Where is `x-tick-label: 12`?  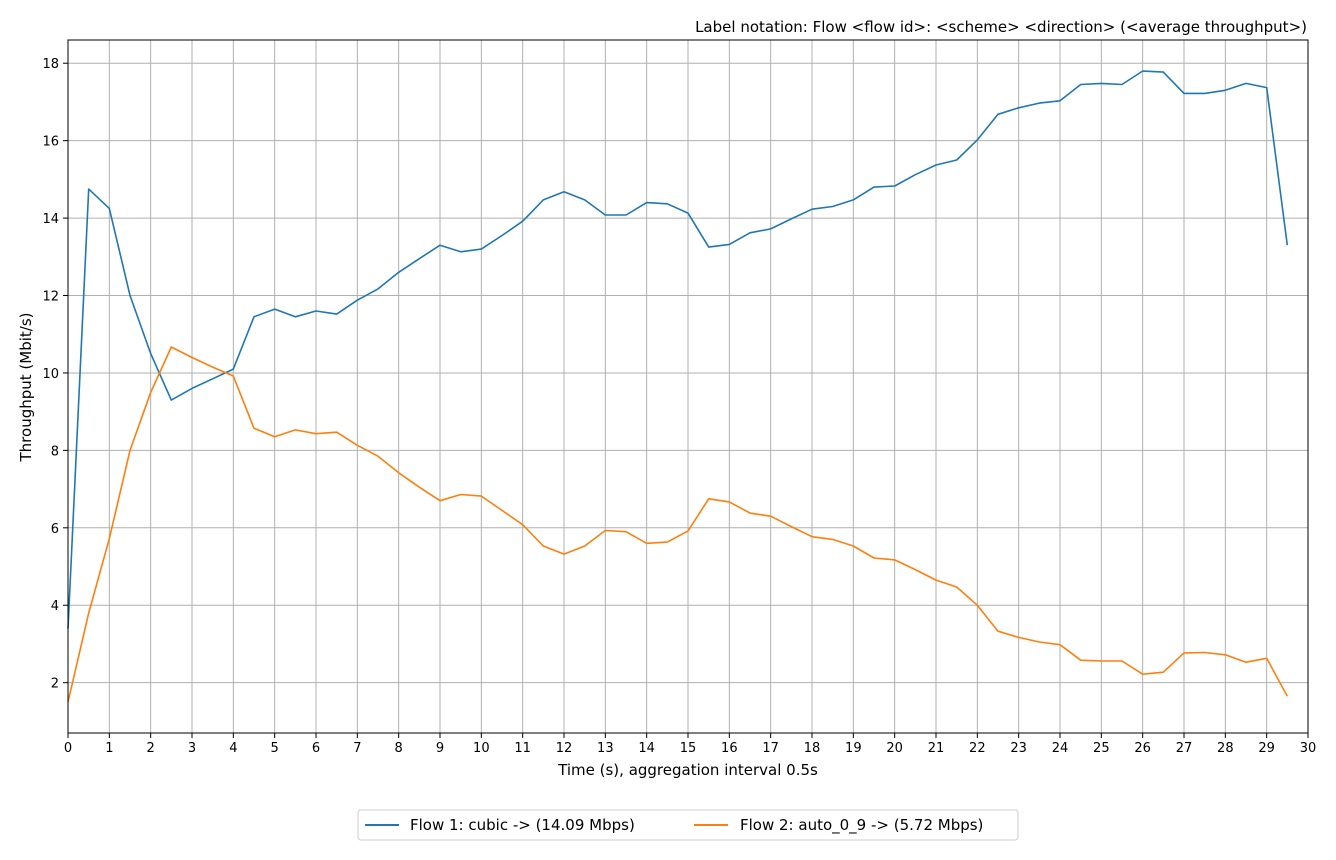 x-tick-label: 12 is located at coordinates (564, 748).